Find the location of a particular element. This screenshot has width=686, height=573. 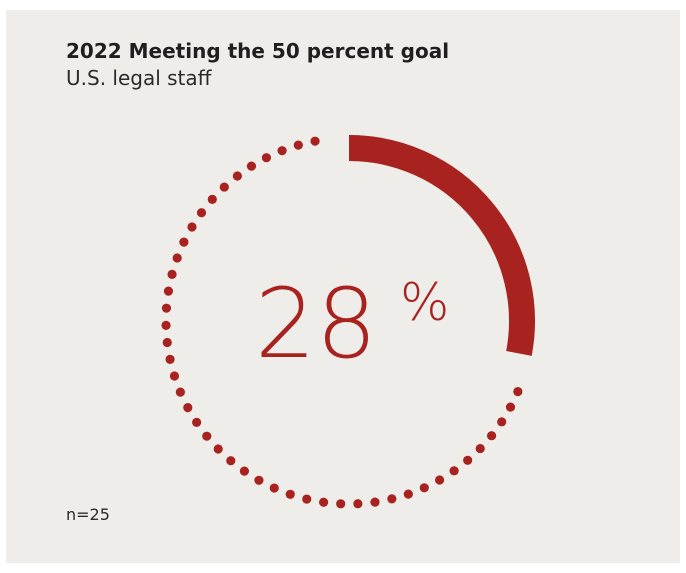

value-arc is located at coordinates (441, 245).